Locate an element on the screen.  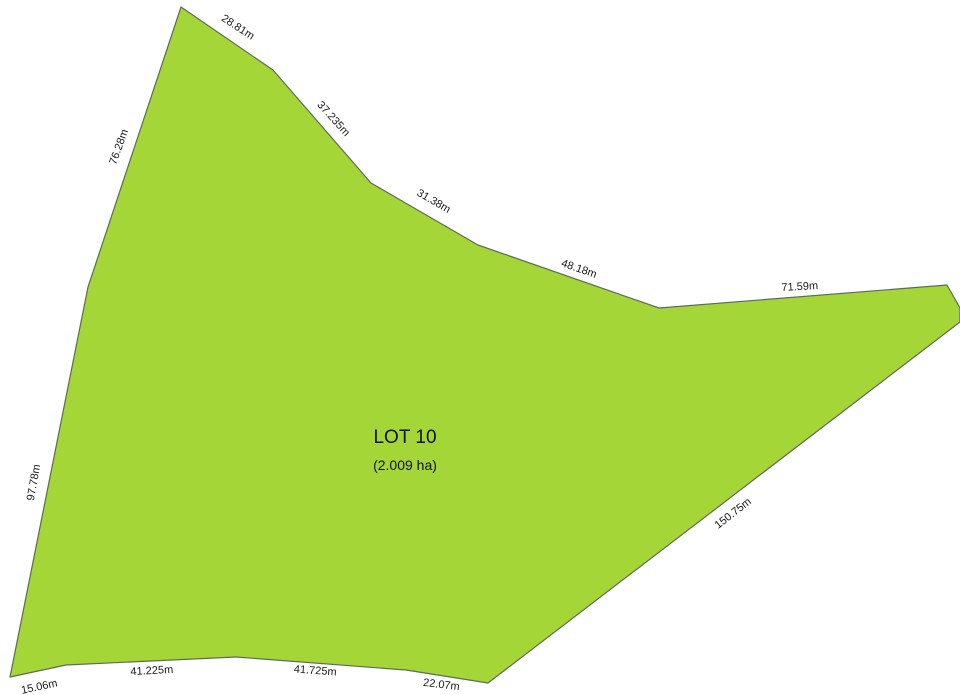
dimension-label-left-lower: 97.78m is located at coordinates (34, 482).